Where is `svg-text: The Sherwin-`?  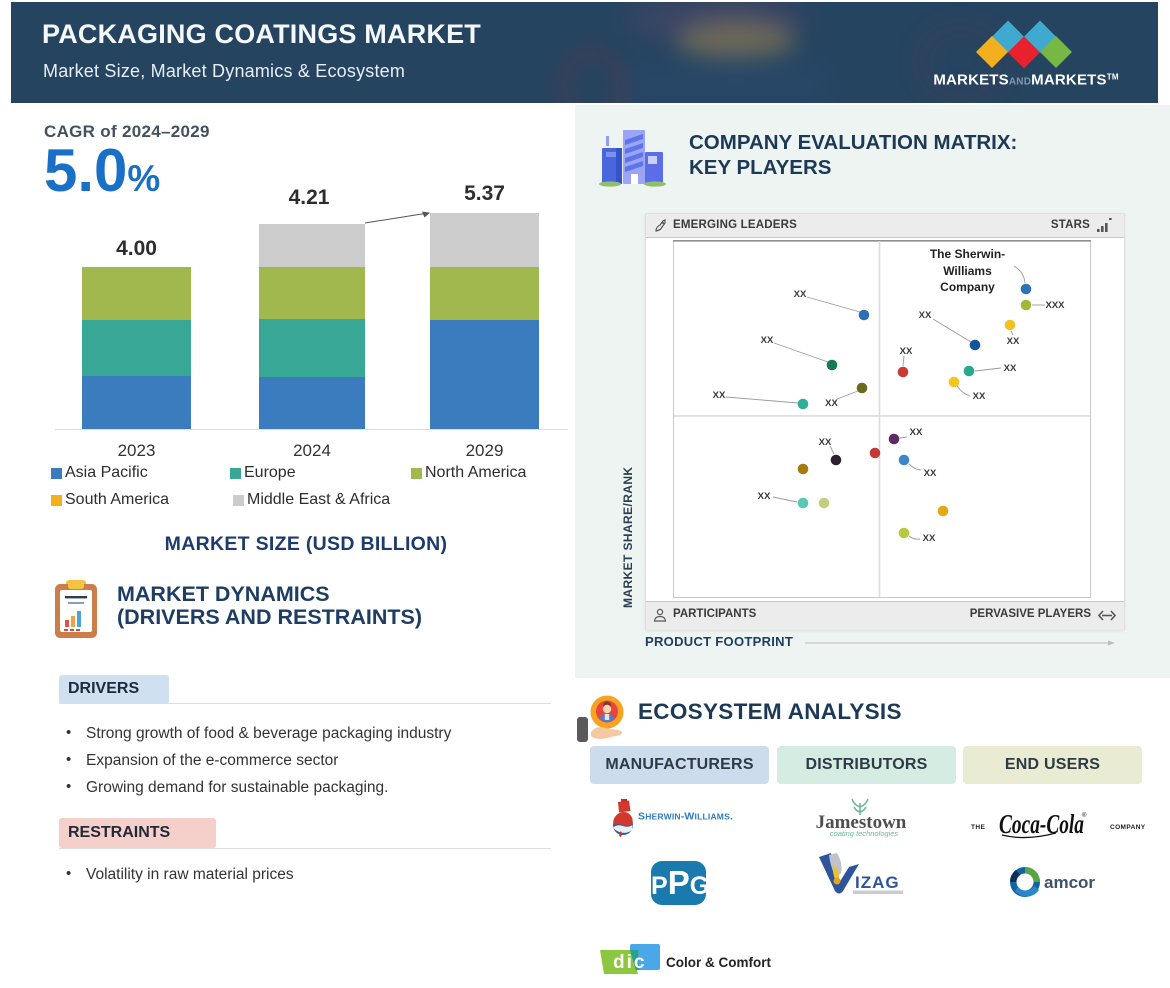 svg-text: The Sherwin- is located at coordinates (967, 254).